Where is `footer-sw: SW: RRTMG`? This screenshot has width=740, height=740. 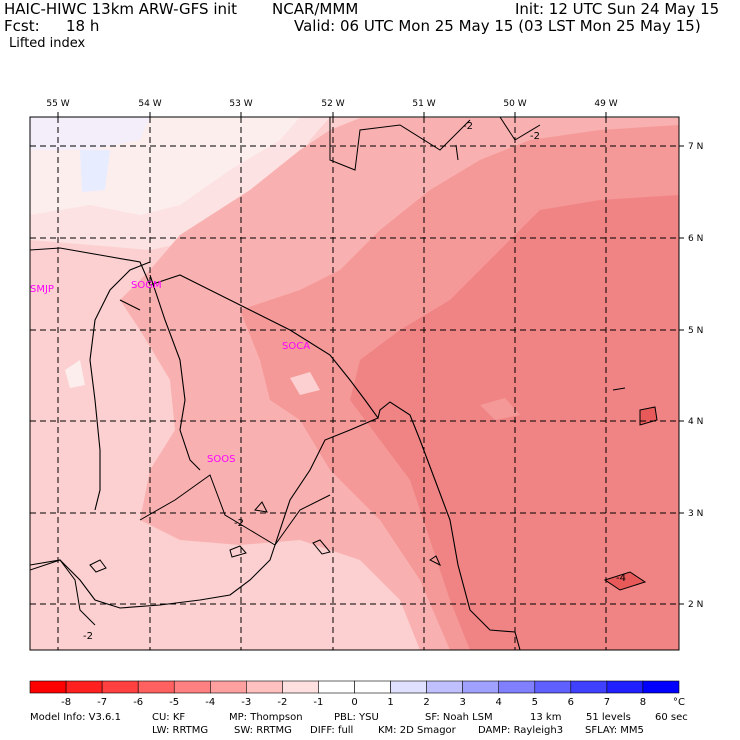
footer-sw: SW: RRTMG is located at coordinates (263, 730).